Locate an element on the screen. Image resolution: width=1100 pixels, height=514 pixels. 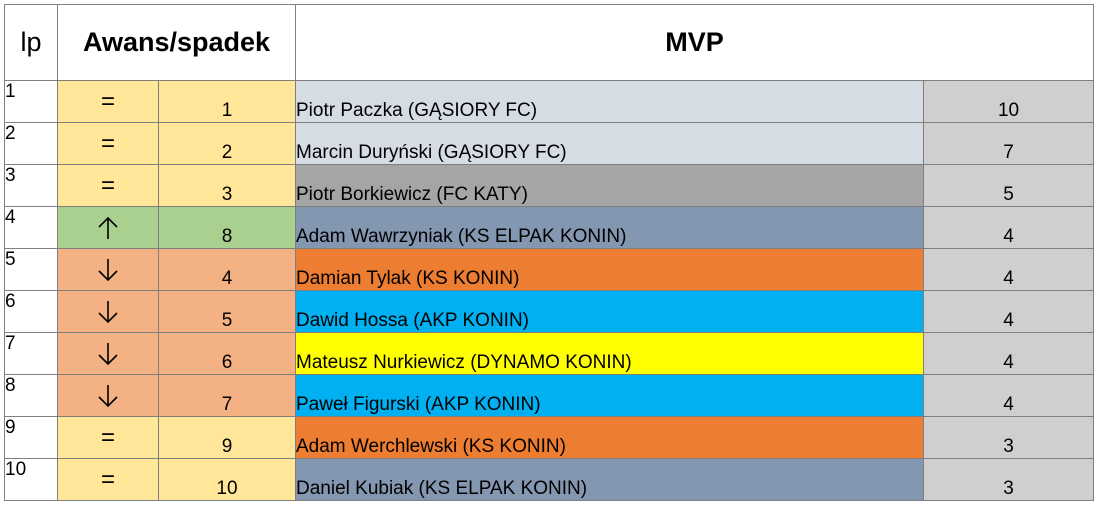
rank-cell: 8 is located at coordinates (31, 395).